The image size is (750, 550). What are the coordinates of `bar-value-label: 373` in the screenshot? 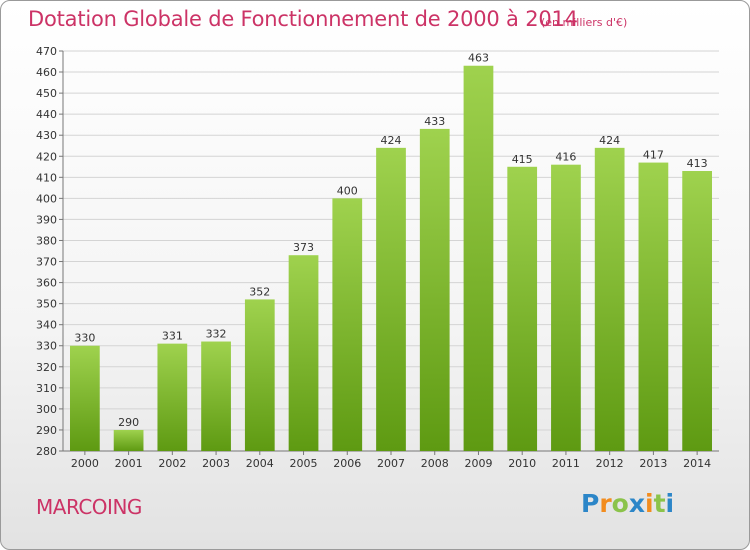 It's located at (303, 247).